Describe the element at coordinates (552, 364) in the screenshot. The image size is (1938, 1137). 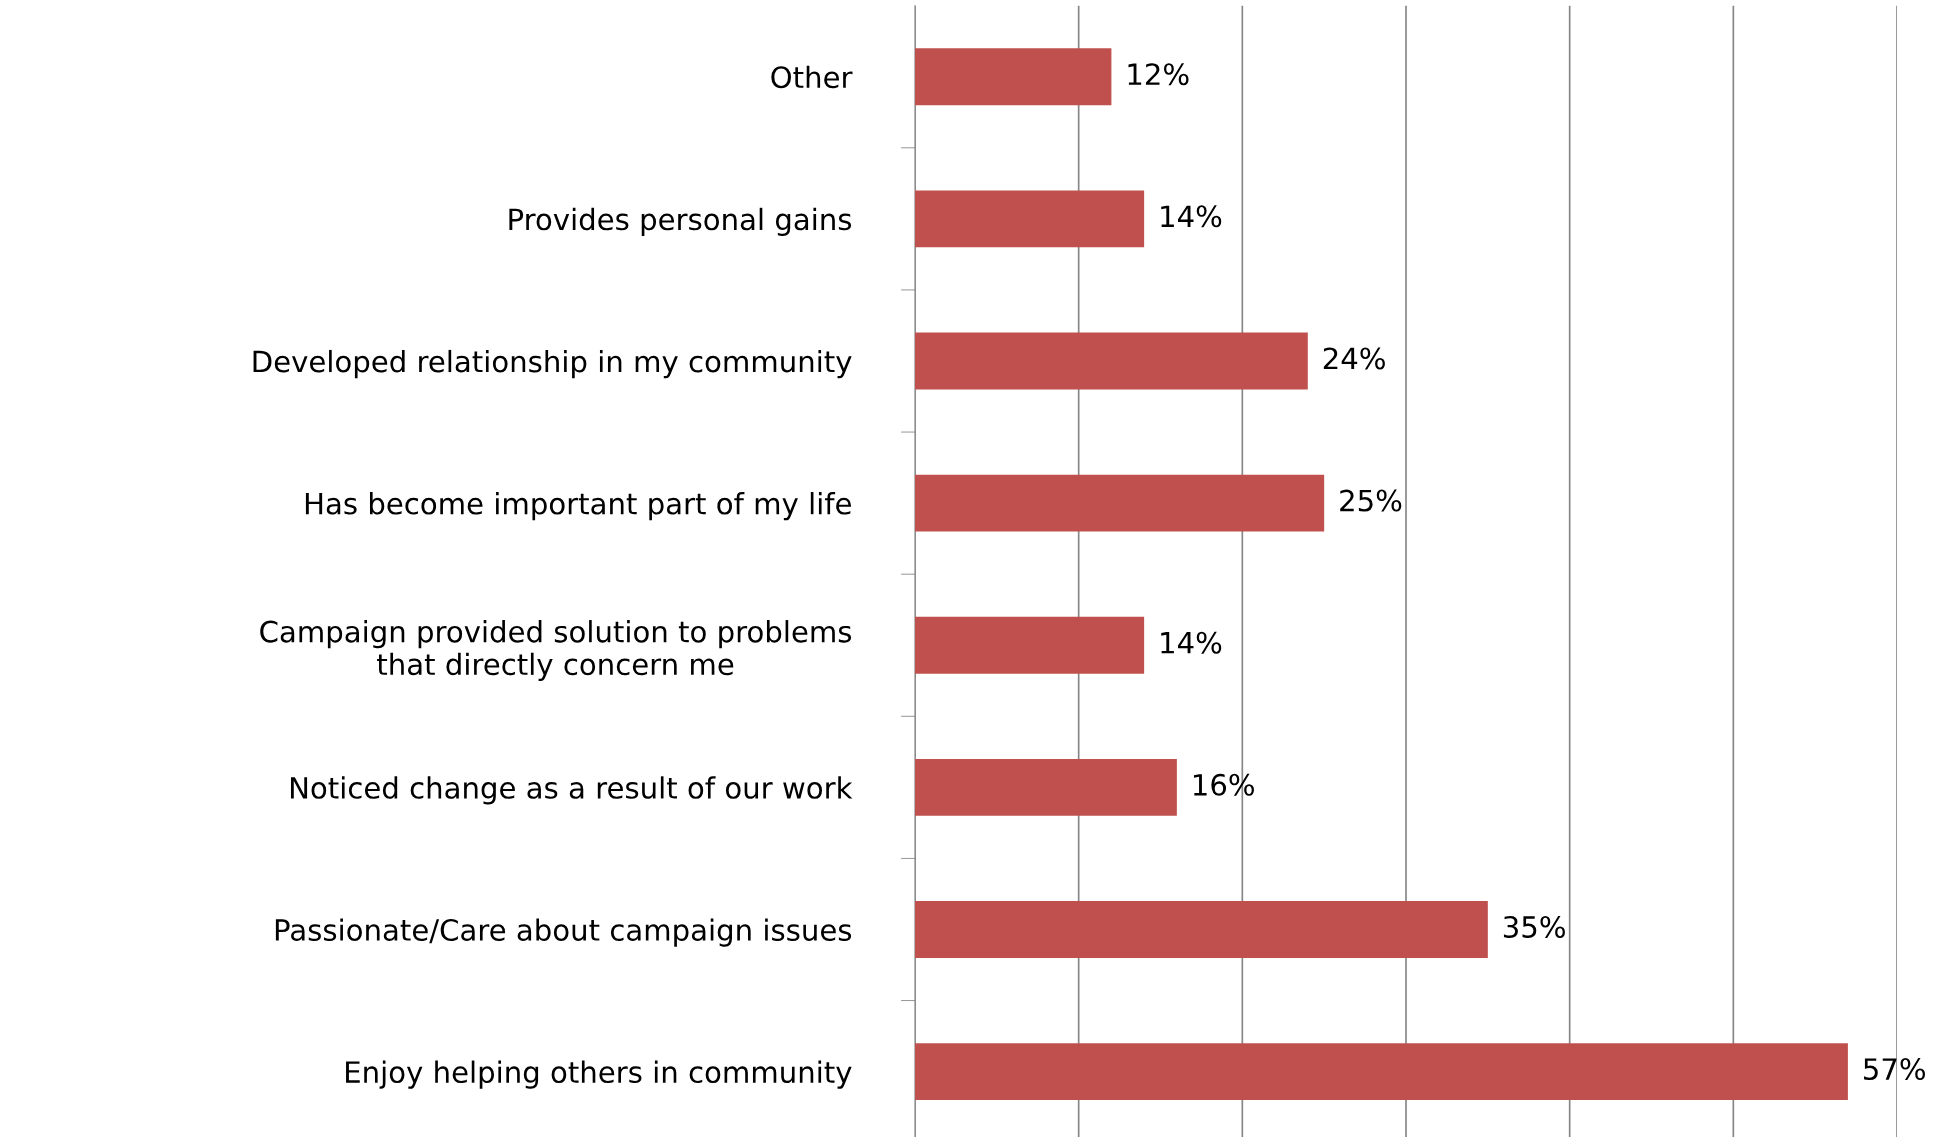
I see `y-tick-label: Developed relationship in my community` at that location.